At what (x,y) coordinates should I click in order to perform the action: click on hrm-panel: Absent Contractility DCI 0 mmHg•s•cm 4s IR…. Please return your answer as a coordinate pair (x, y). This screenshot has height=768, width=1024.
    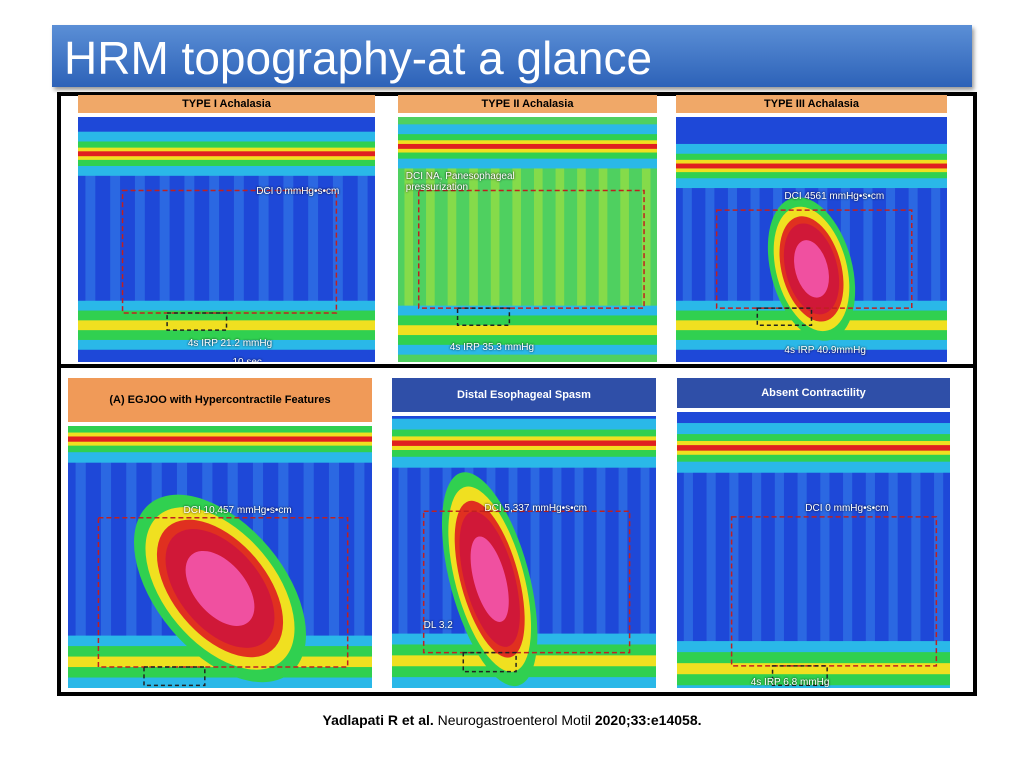
    Looking at the image, I should click on (813, 533).